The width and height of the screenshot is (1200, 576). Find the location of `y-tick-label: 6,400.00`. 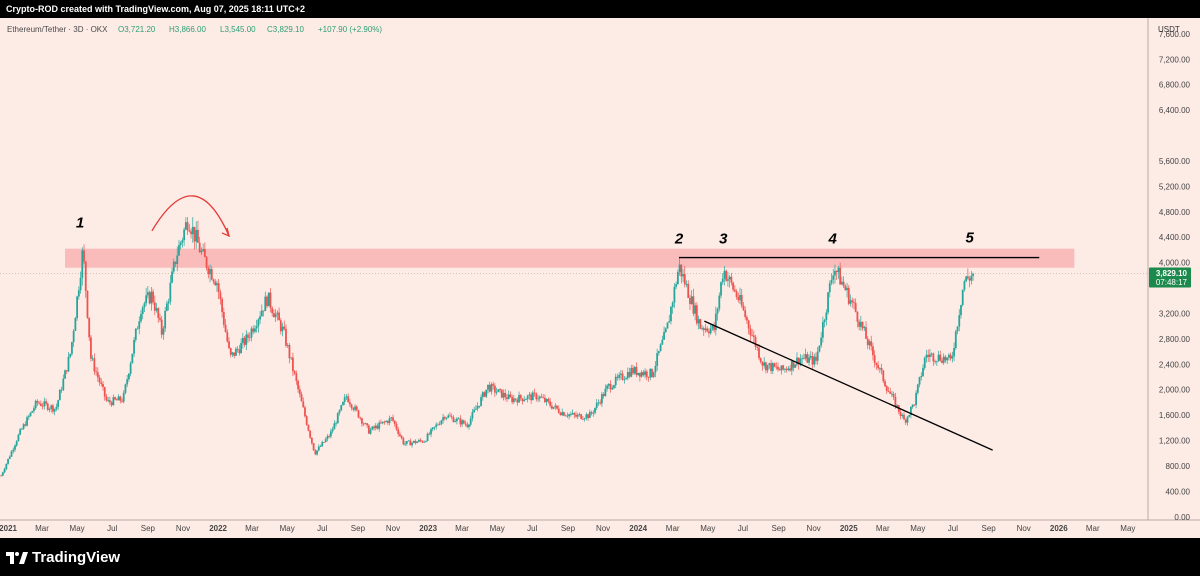

y-tick-label: 6,400.00 is located at coordinates (1175, 110).